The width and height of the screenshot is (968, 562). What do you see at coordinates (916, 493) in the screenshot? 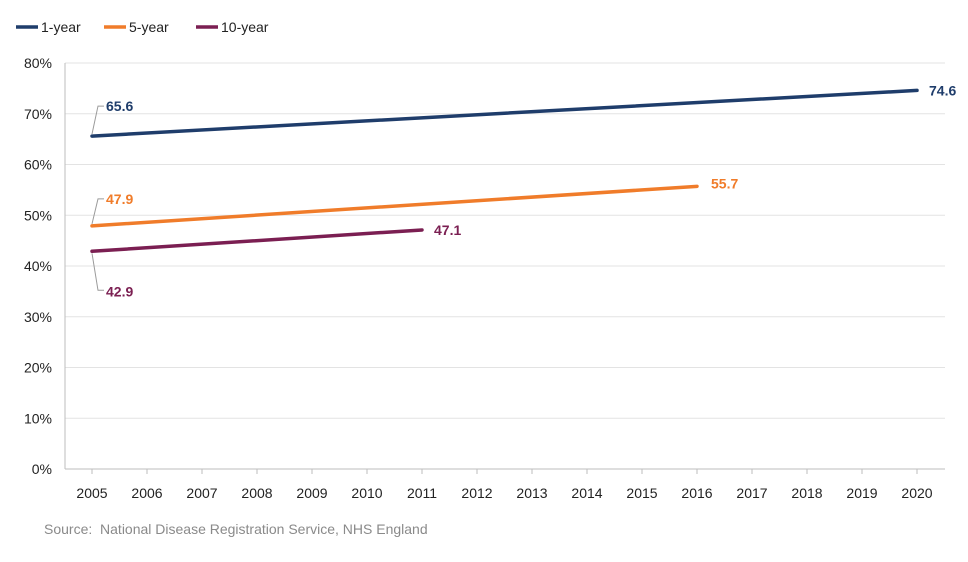
I see `x-tick-label: 2020` at bounding box center [916, 493].